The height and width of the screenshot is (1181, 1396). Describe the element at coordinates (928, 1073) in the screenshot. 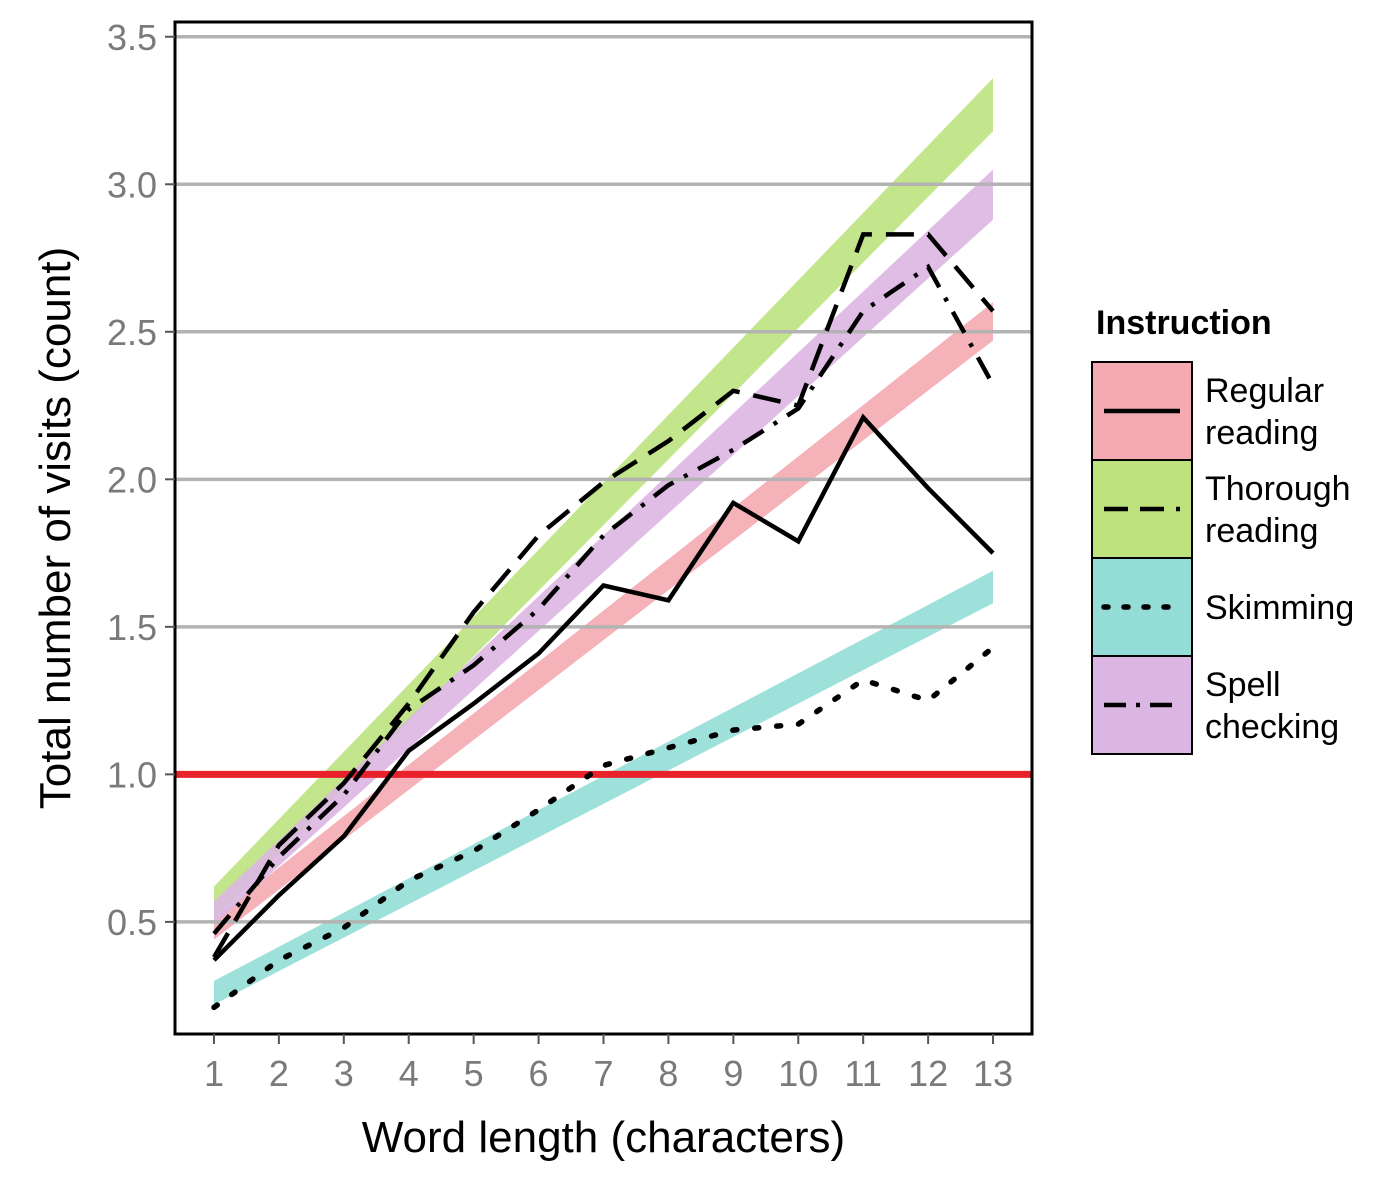

I see `x-tick-label-12: 12` at that location.